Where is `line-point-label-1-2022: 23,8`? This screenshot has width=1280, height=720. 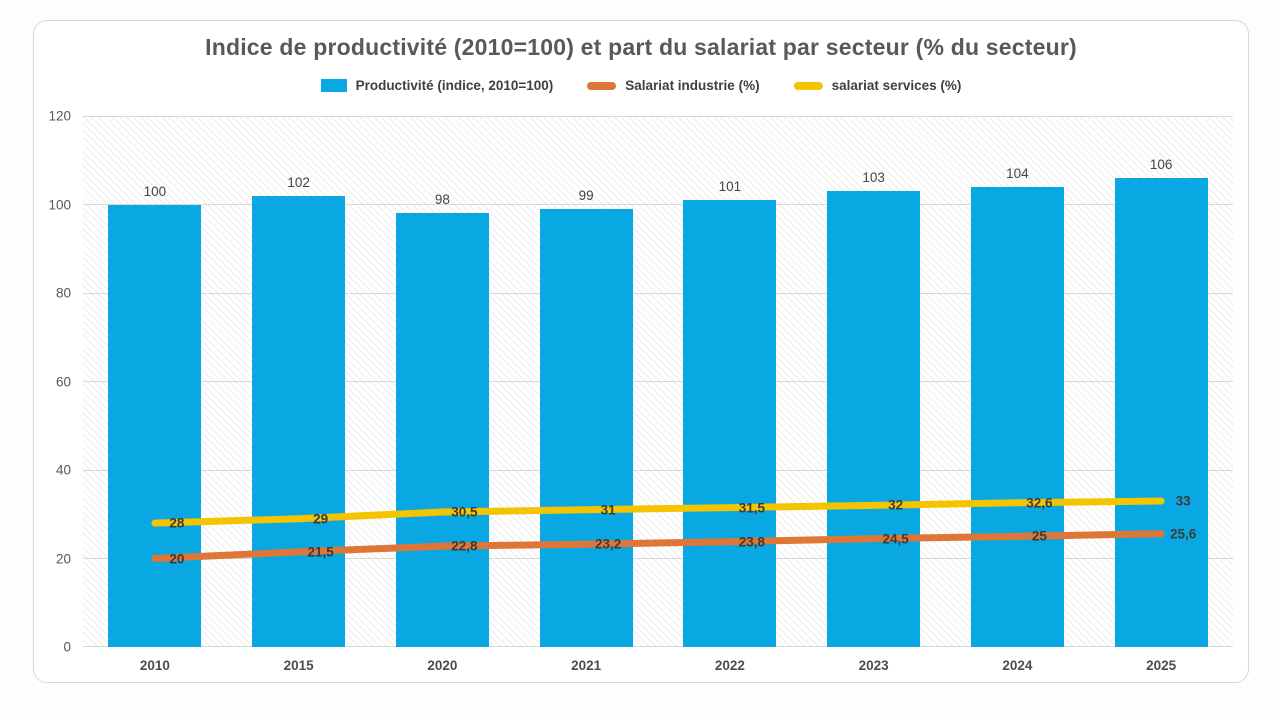
line-point-label-1-2022: 23,8 is located at coordinates (752, 542).